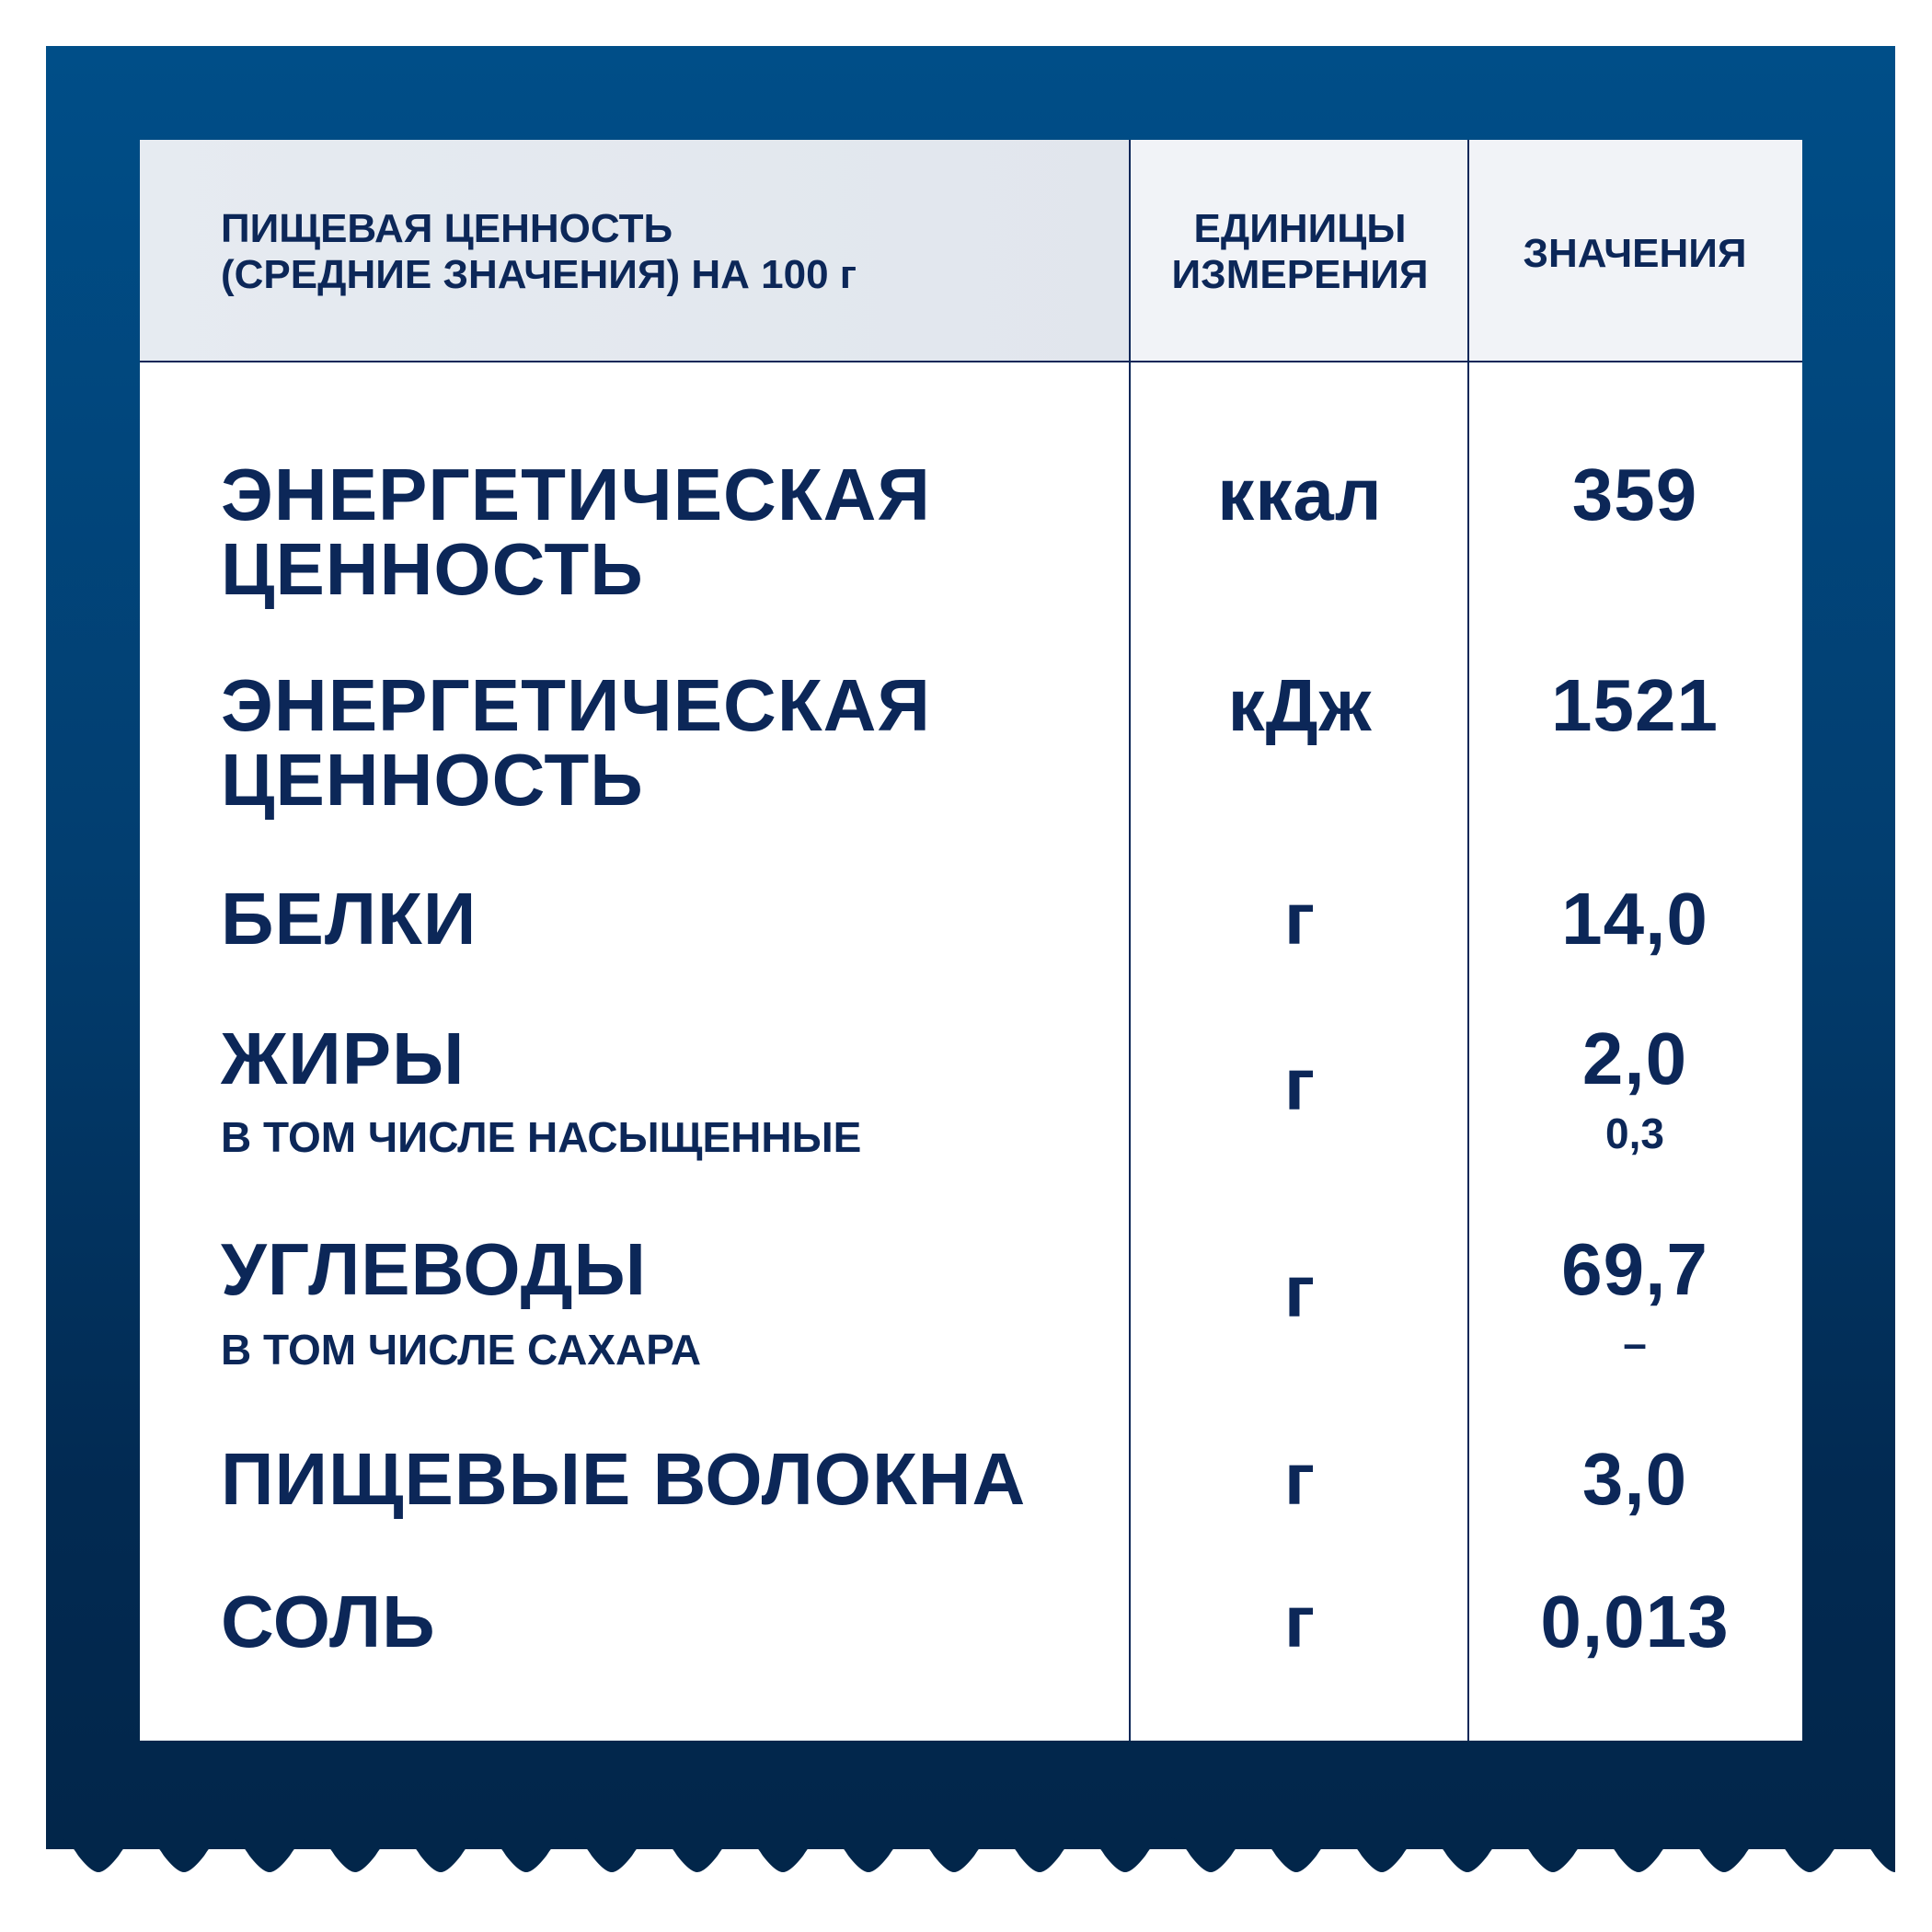  I want to click on wave-shape, so click(970, 1853).